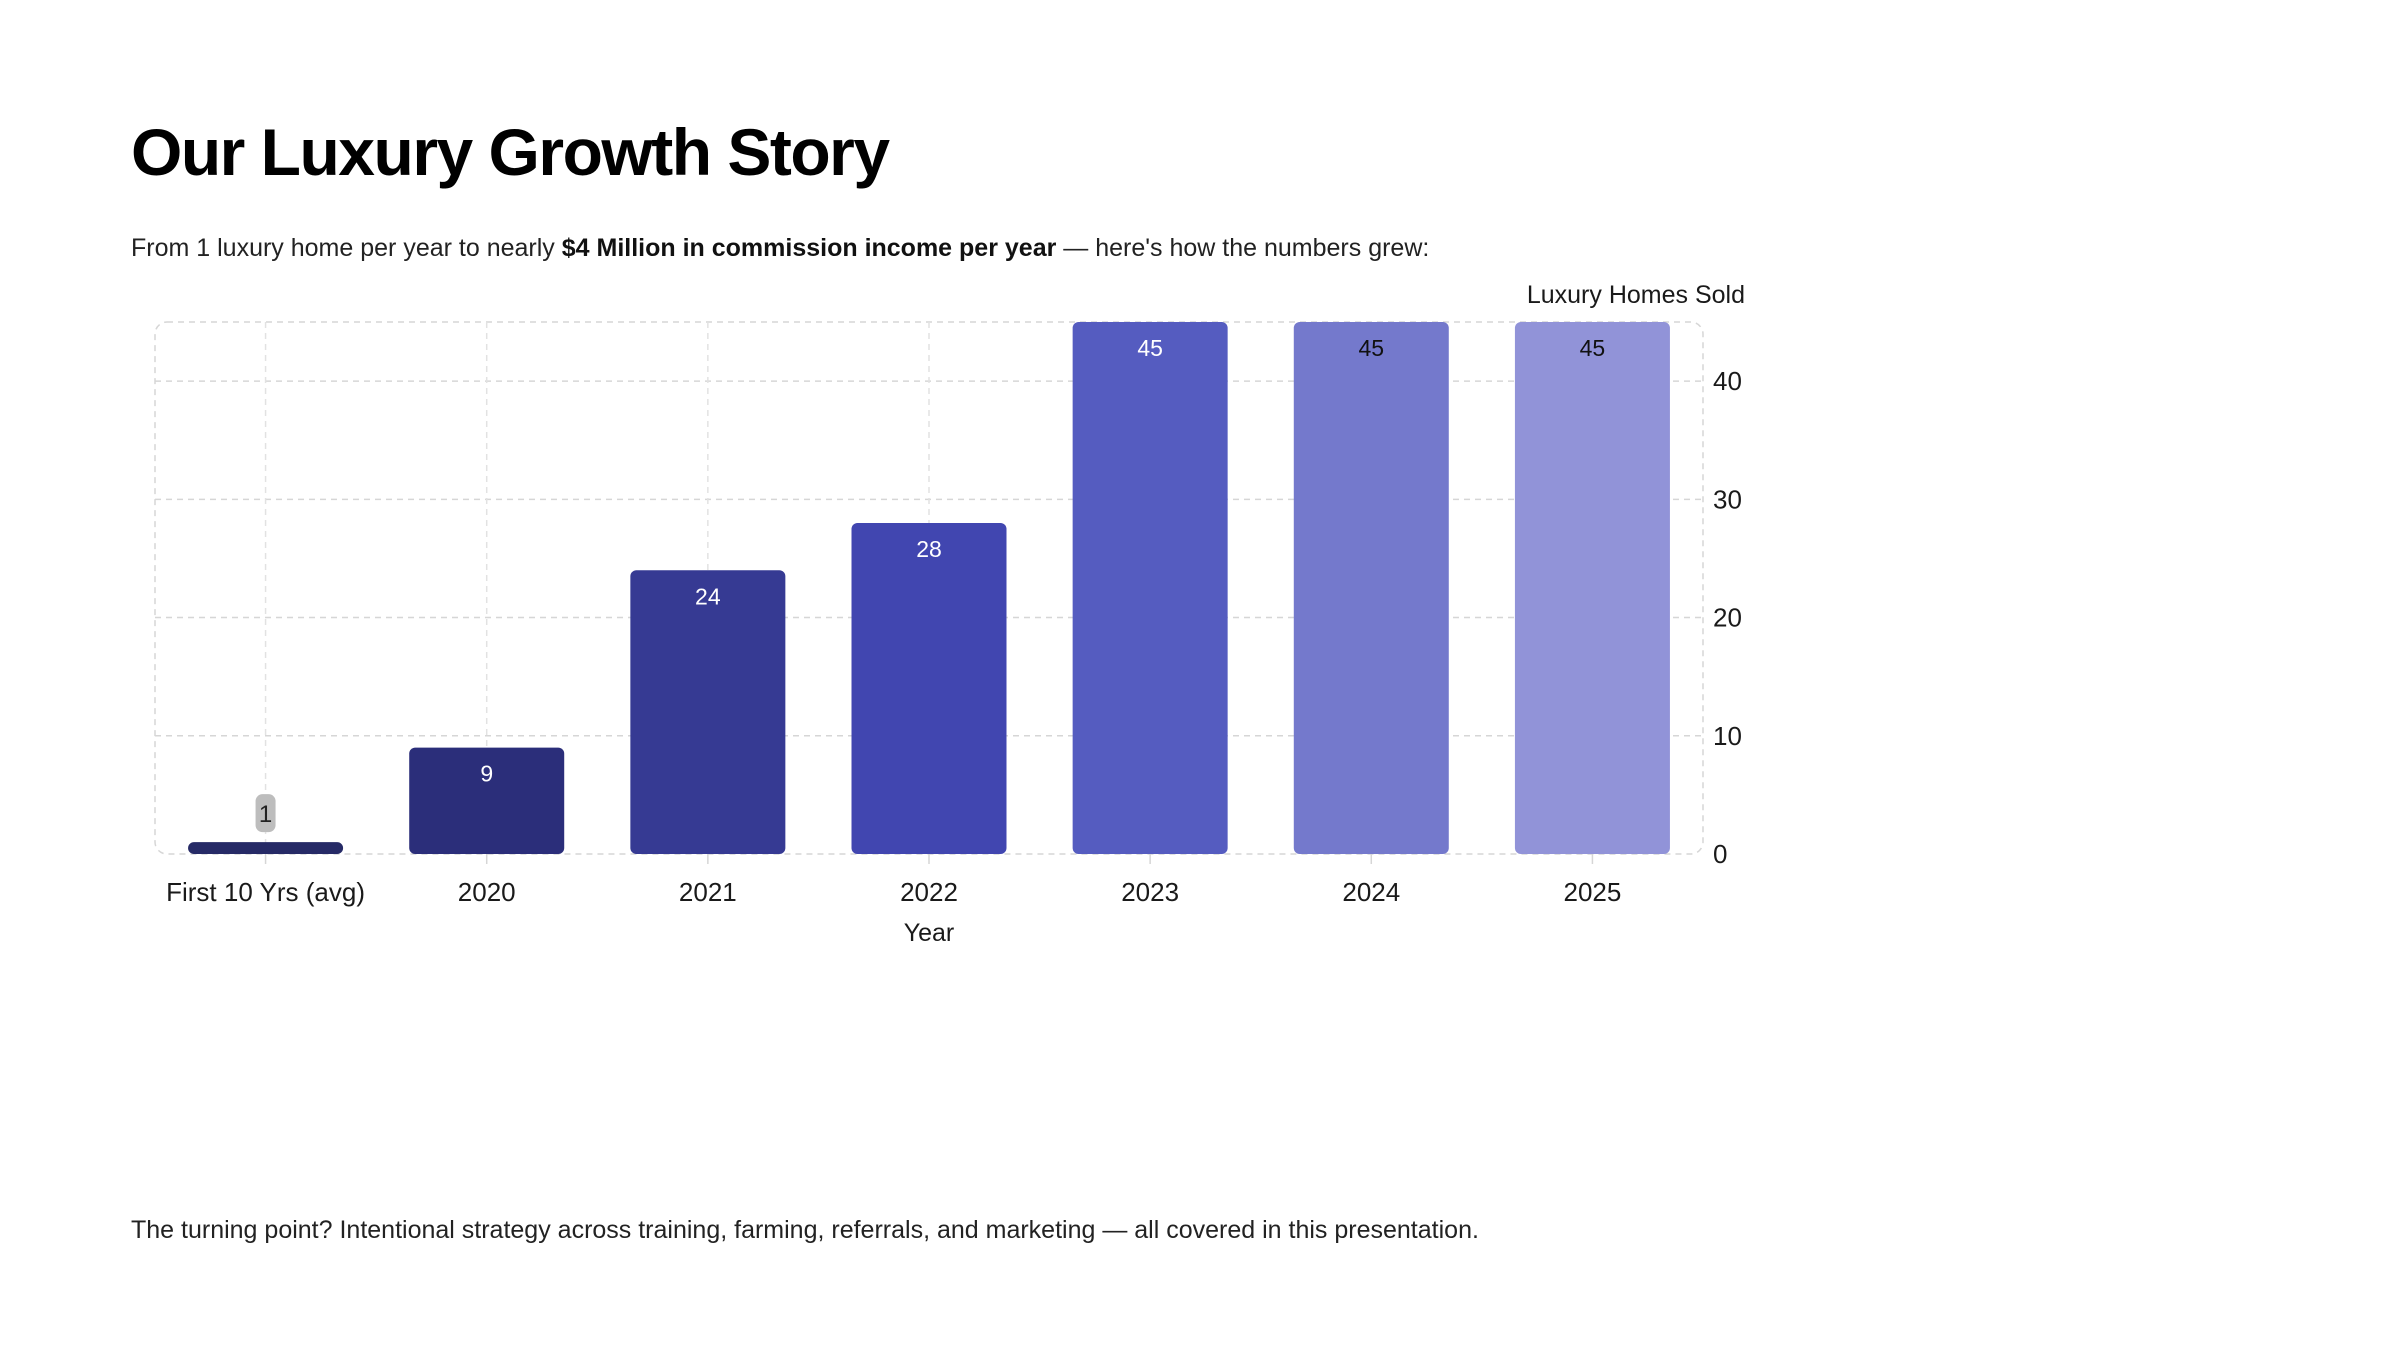 The height and width of the screenshot is (1350, 2400). I want to click on bar-2024, so click(1371, 588).